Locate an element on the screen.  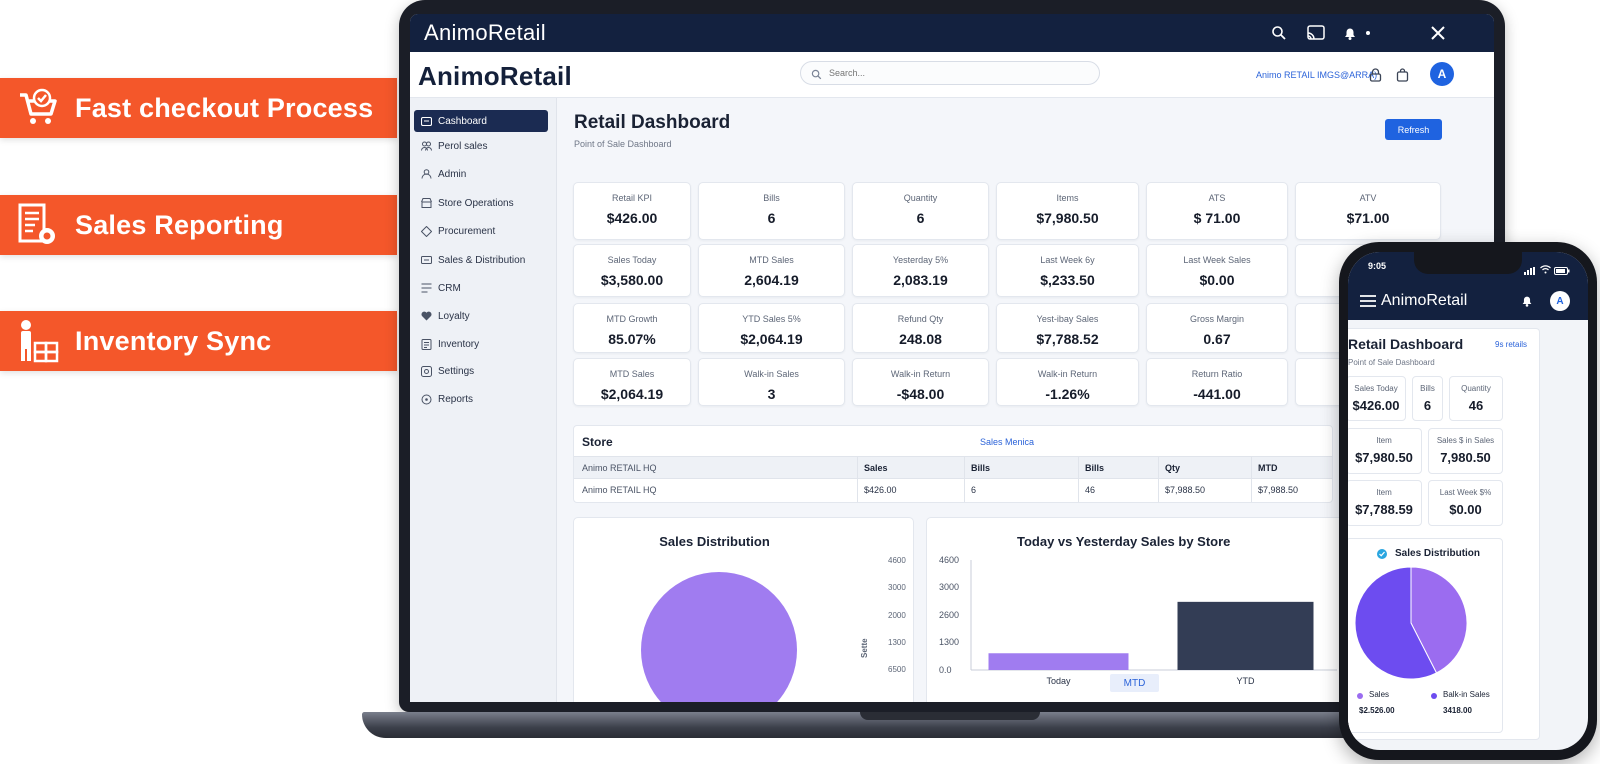
sidebar-item-label: Sales & Distribution is located at coordinates (482, 260).